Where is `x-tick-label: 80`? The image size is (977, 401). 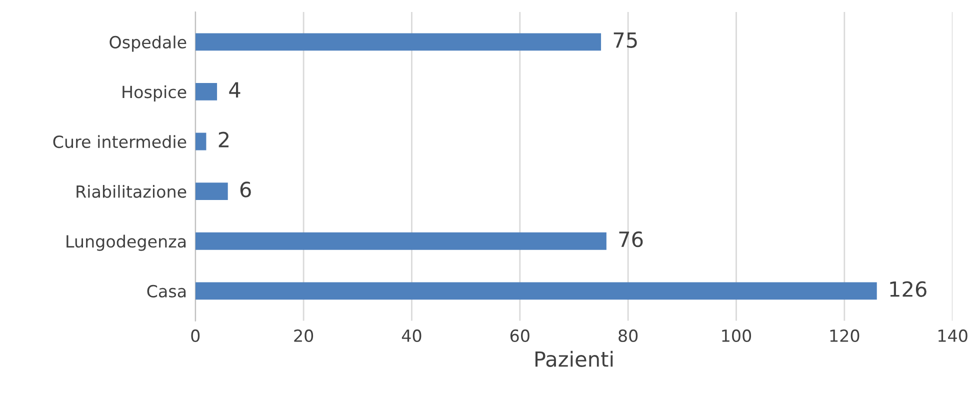
x-tick-label: 80 is located at coordinates (628, 335).